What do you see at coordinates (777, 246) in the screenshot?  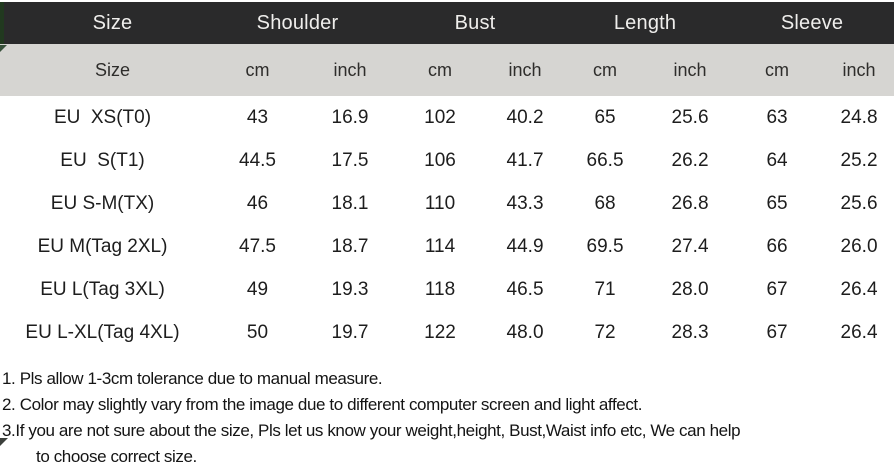 I see `value-cell: 66` at bounding box center [777, 246].